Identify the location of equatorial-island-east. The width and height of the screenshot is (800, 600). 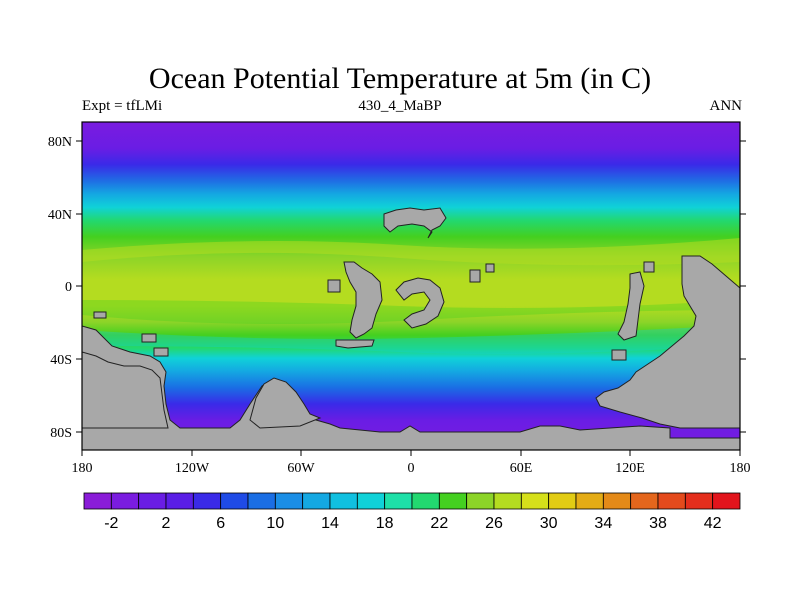
(420, 303).